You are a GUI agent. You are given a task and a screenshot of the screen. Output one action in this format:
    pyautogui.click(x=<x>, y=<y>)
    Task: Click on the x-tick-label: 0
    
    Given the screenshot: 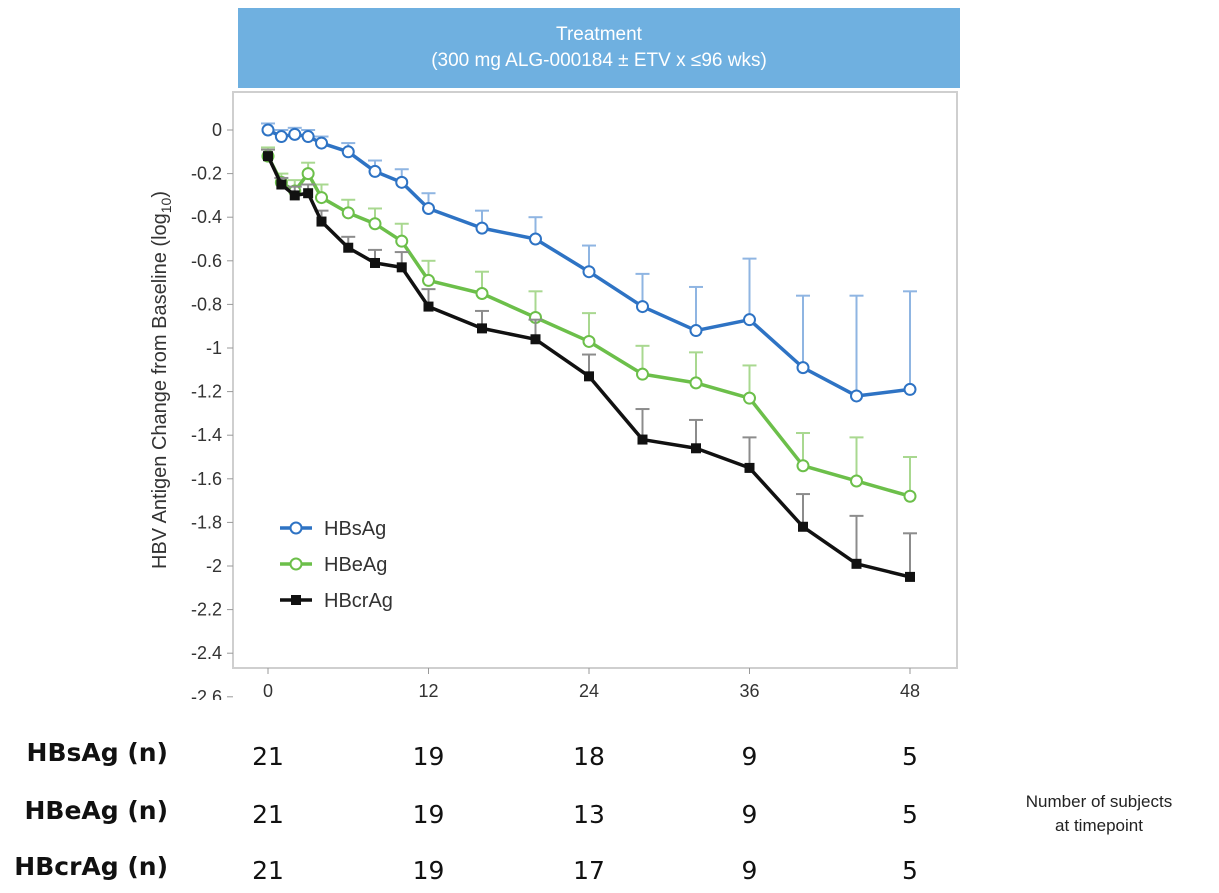 What is the action you would take?
    pyautogui.click(x=268, y=690)
    